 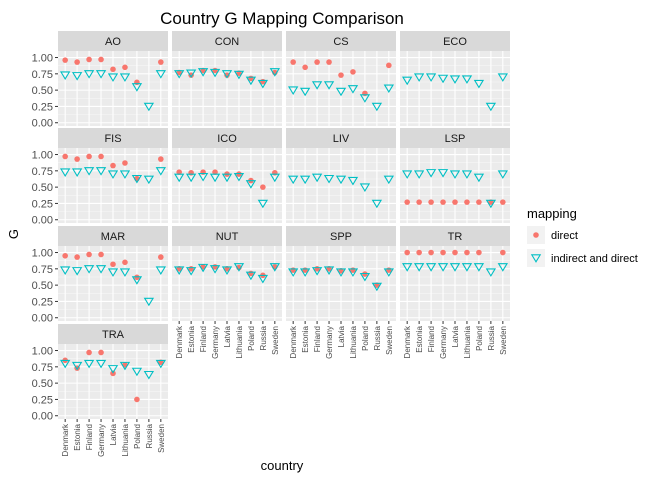 What do you see at coordinates (13, 234) in the screenshot?
I see `y-axis-label: G` at bounding box center [13, 234].